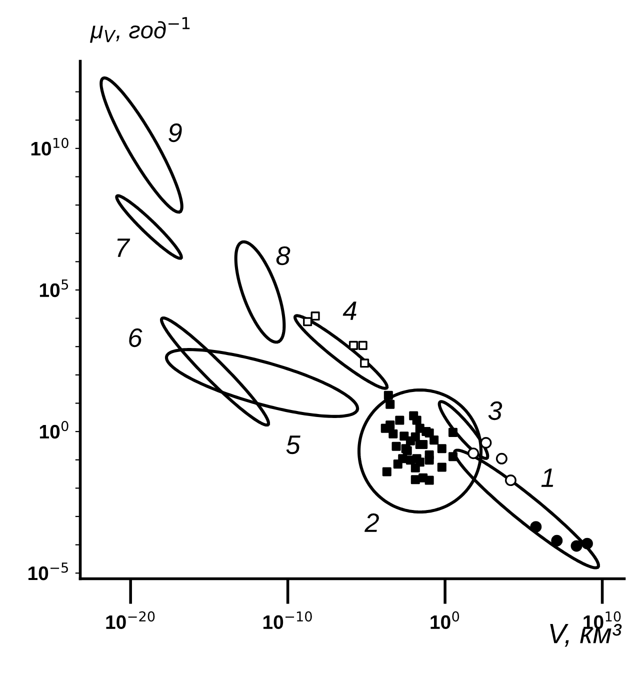 The width and height of the screenshot is (637, 673). What do you see at coordinates (371, 522) in the screenshot?
I see `annotation: 2` at bounding box center [371, 522].